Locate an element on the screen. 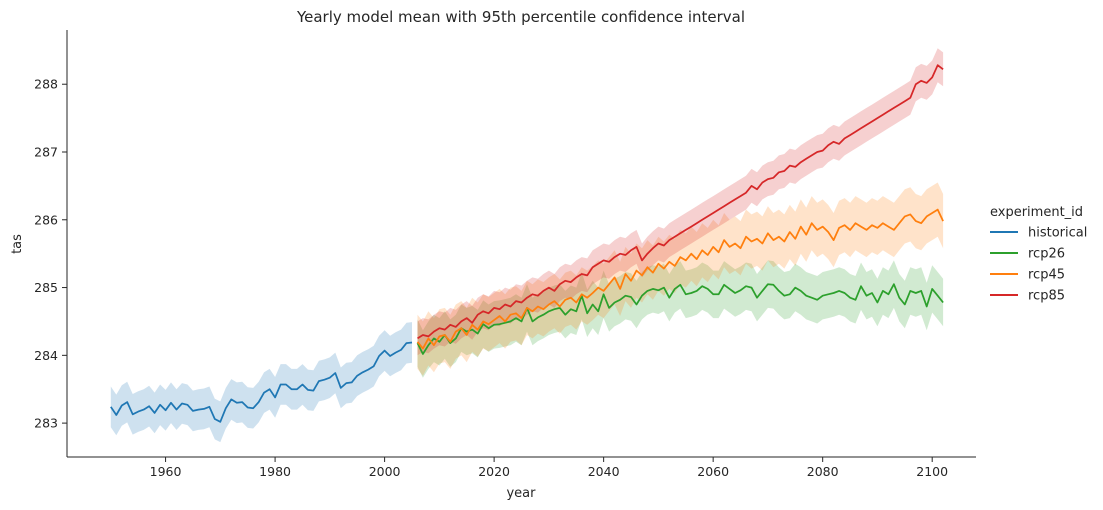  y-tick-label: 287 is located at coordinates (46, 152).